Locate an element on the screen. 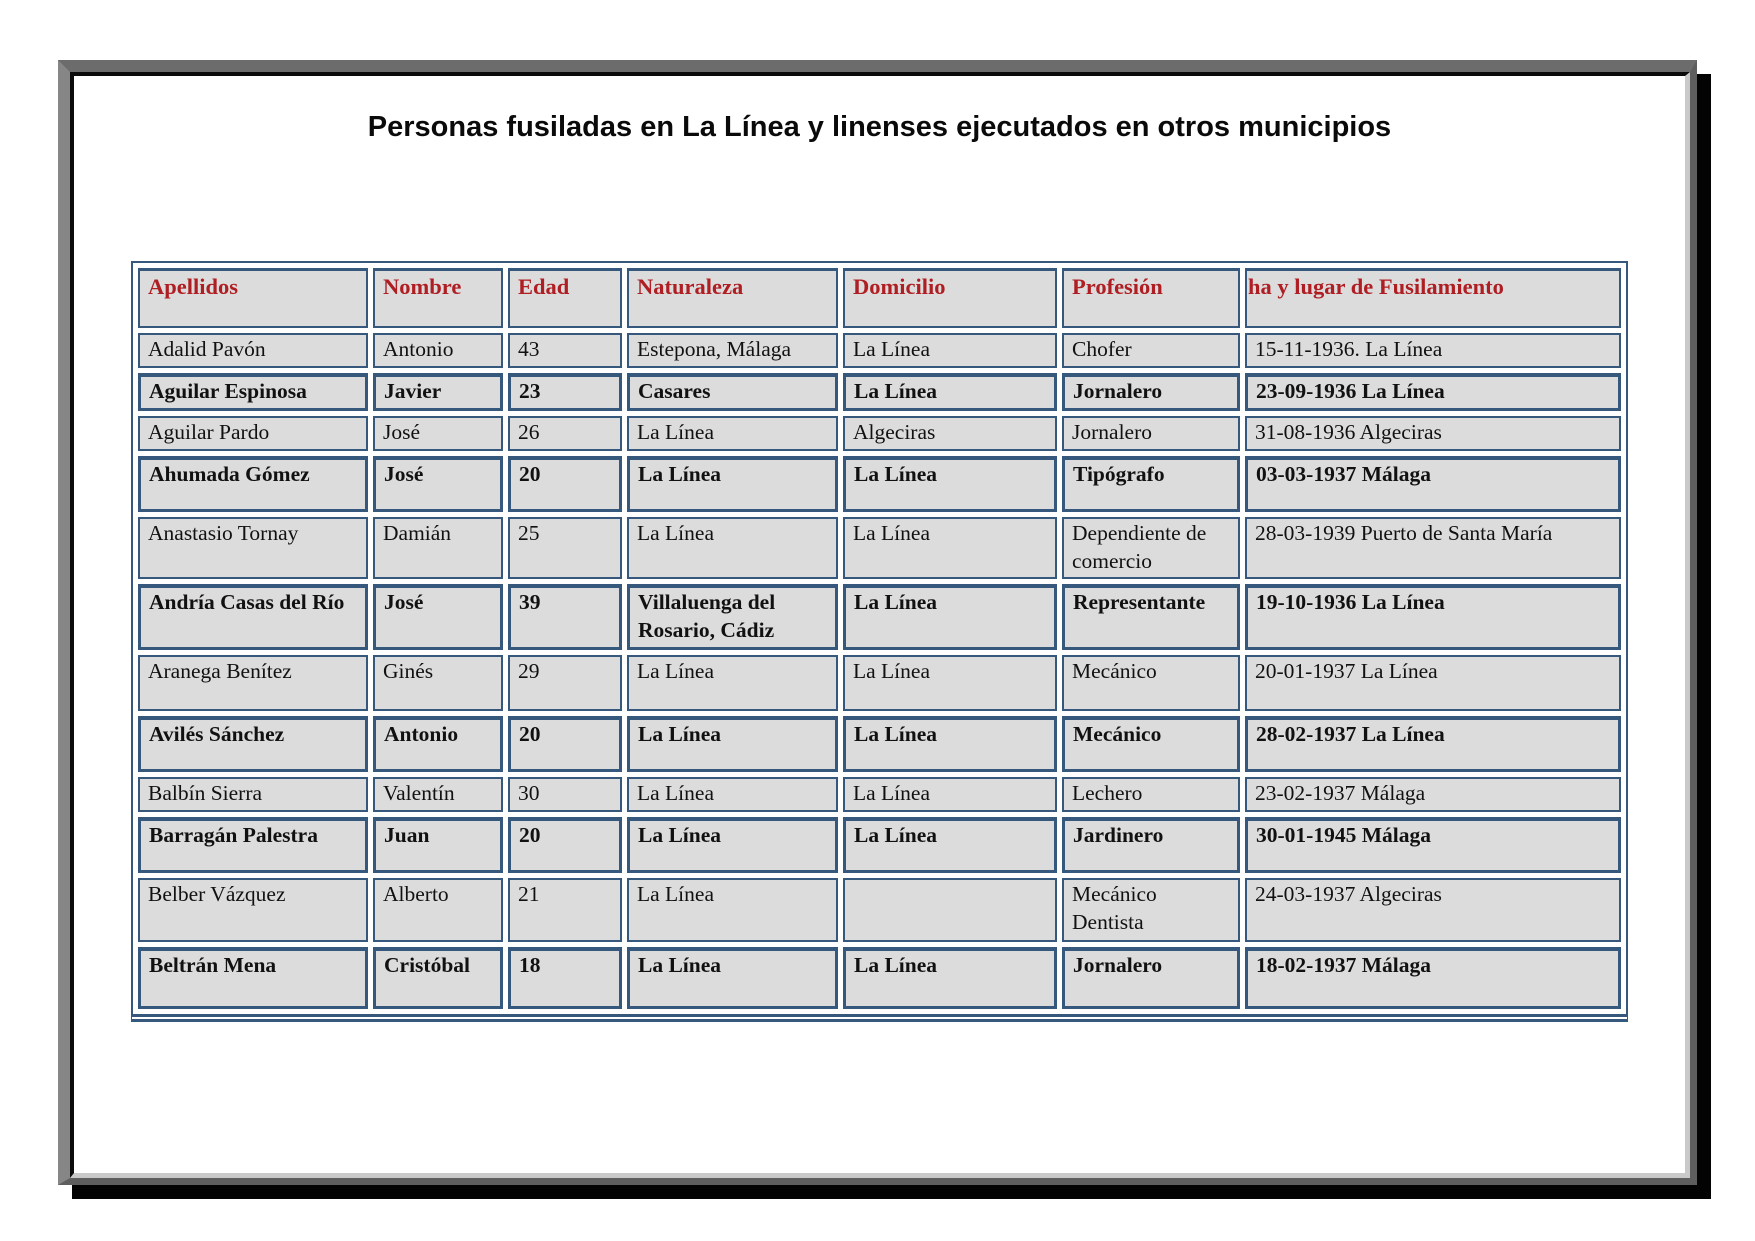 Image resolution: width=1755 pixels, height=1241 pixels. column-header-naturaleza: Naturaleza is located at coordinates (732, 297).